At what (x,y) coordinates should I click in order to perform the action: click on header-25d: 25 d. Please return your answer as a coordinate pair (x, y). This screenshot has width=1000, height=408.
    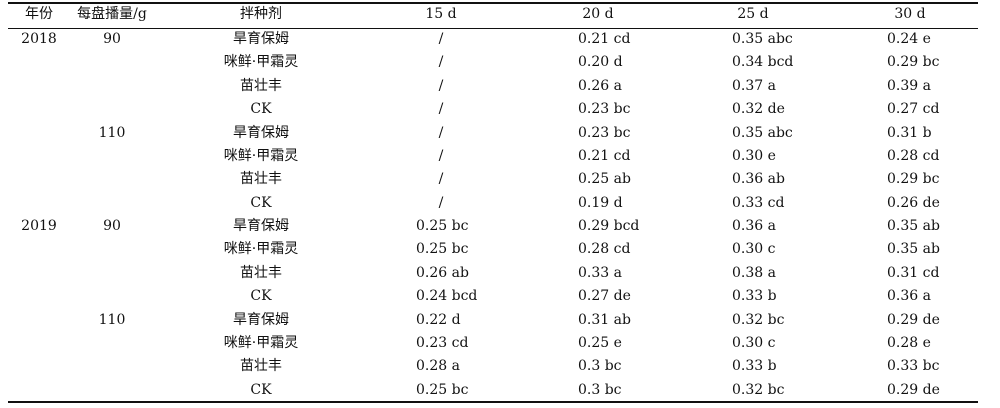
    Looking at the image, I should click on (753, 14).